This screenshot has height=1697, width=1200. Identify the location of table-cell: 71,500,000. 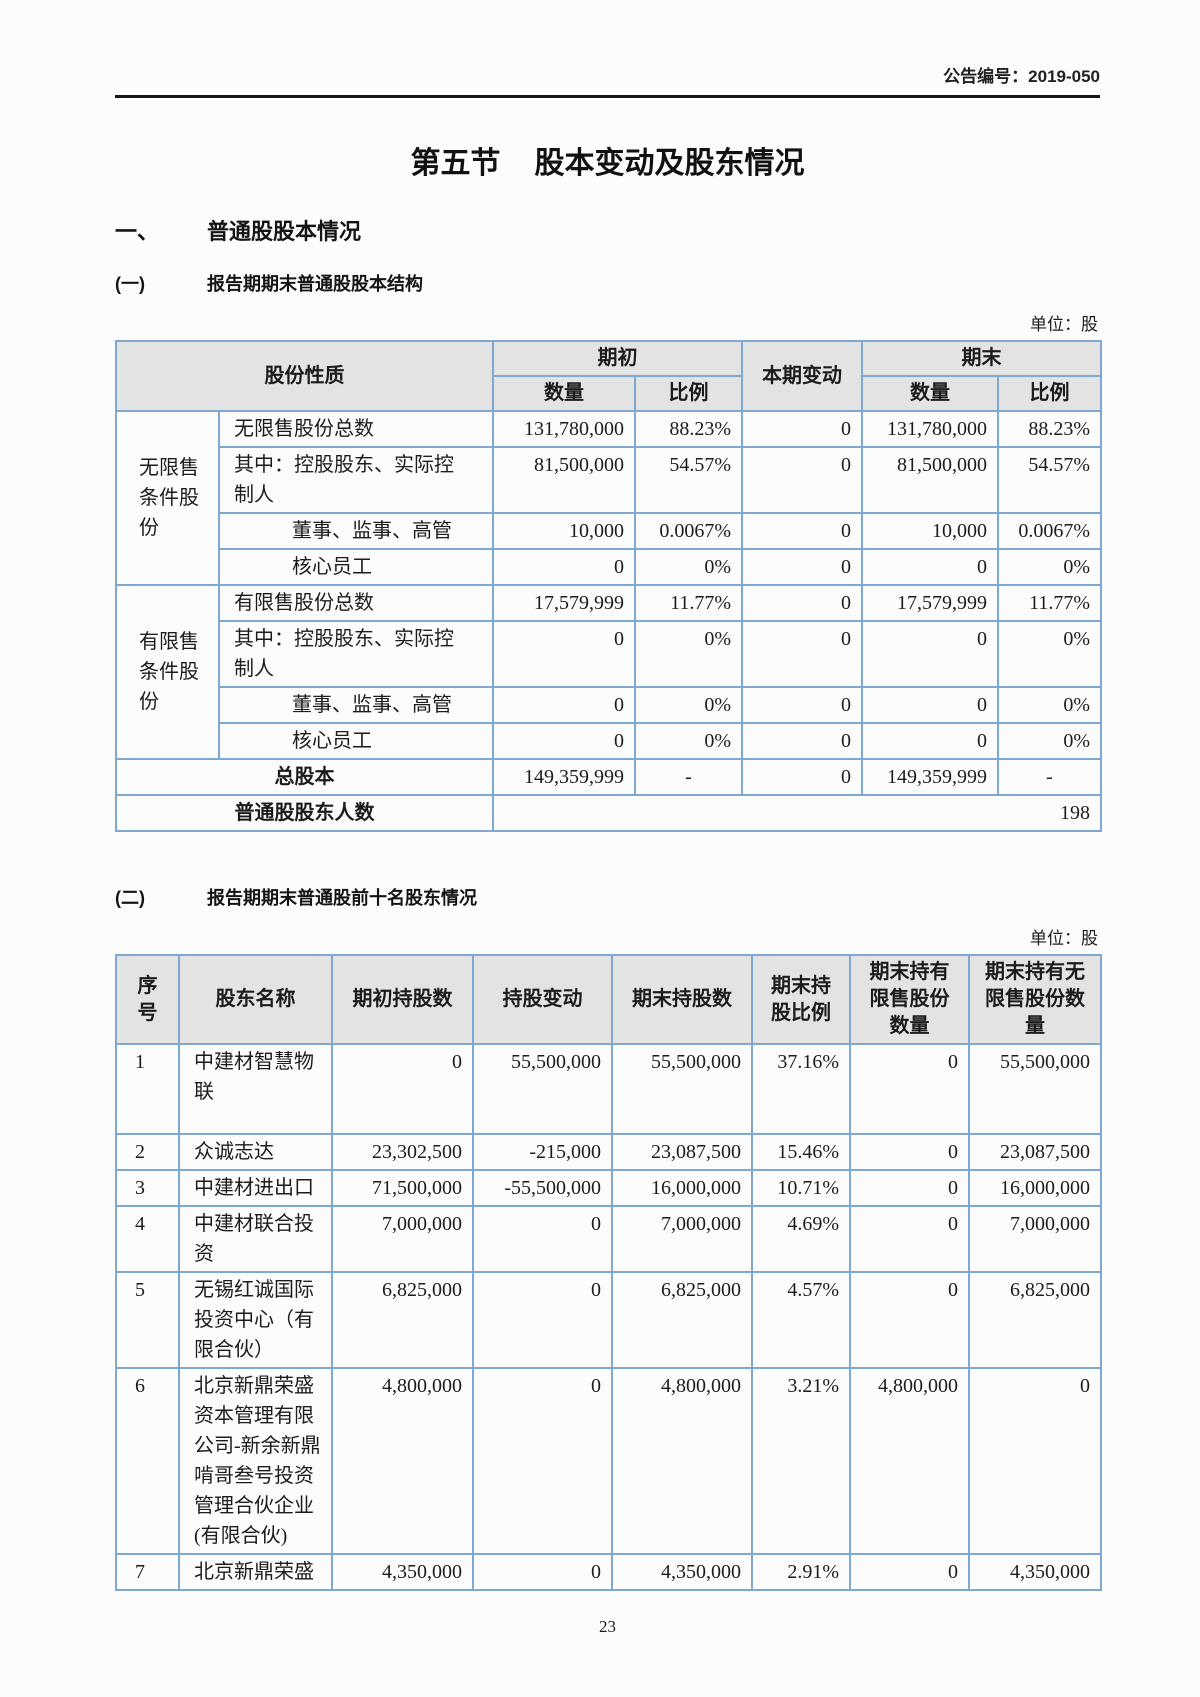
(402, 1188).